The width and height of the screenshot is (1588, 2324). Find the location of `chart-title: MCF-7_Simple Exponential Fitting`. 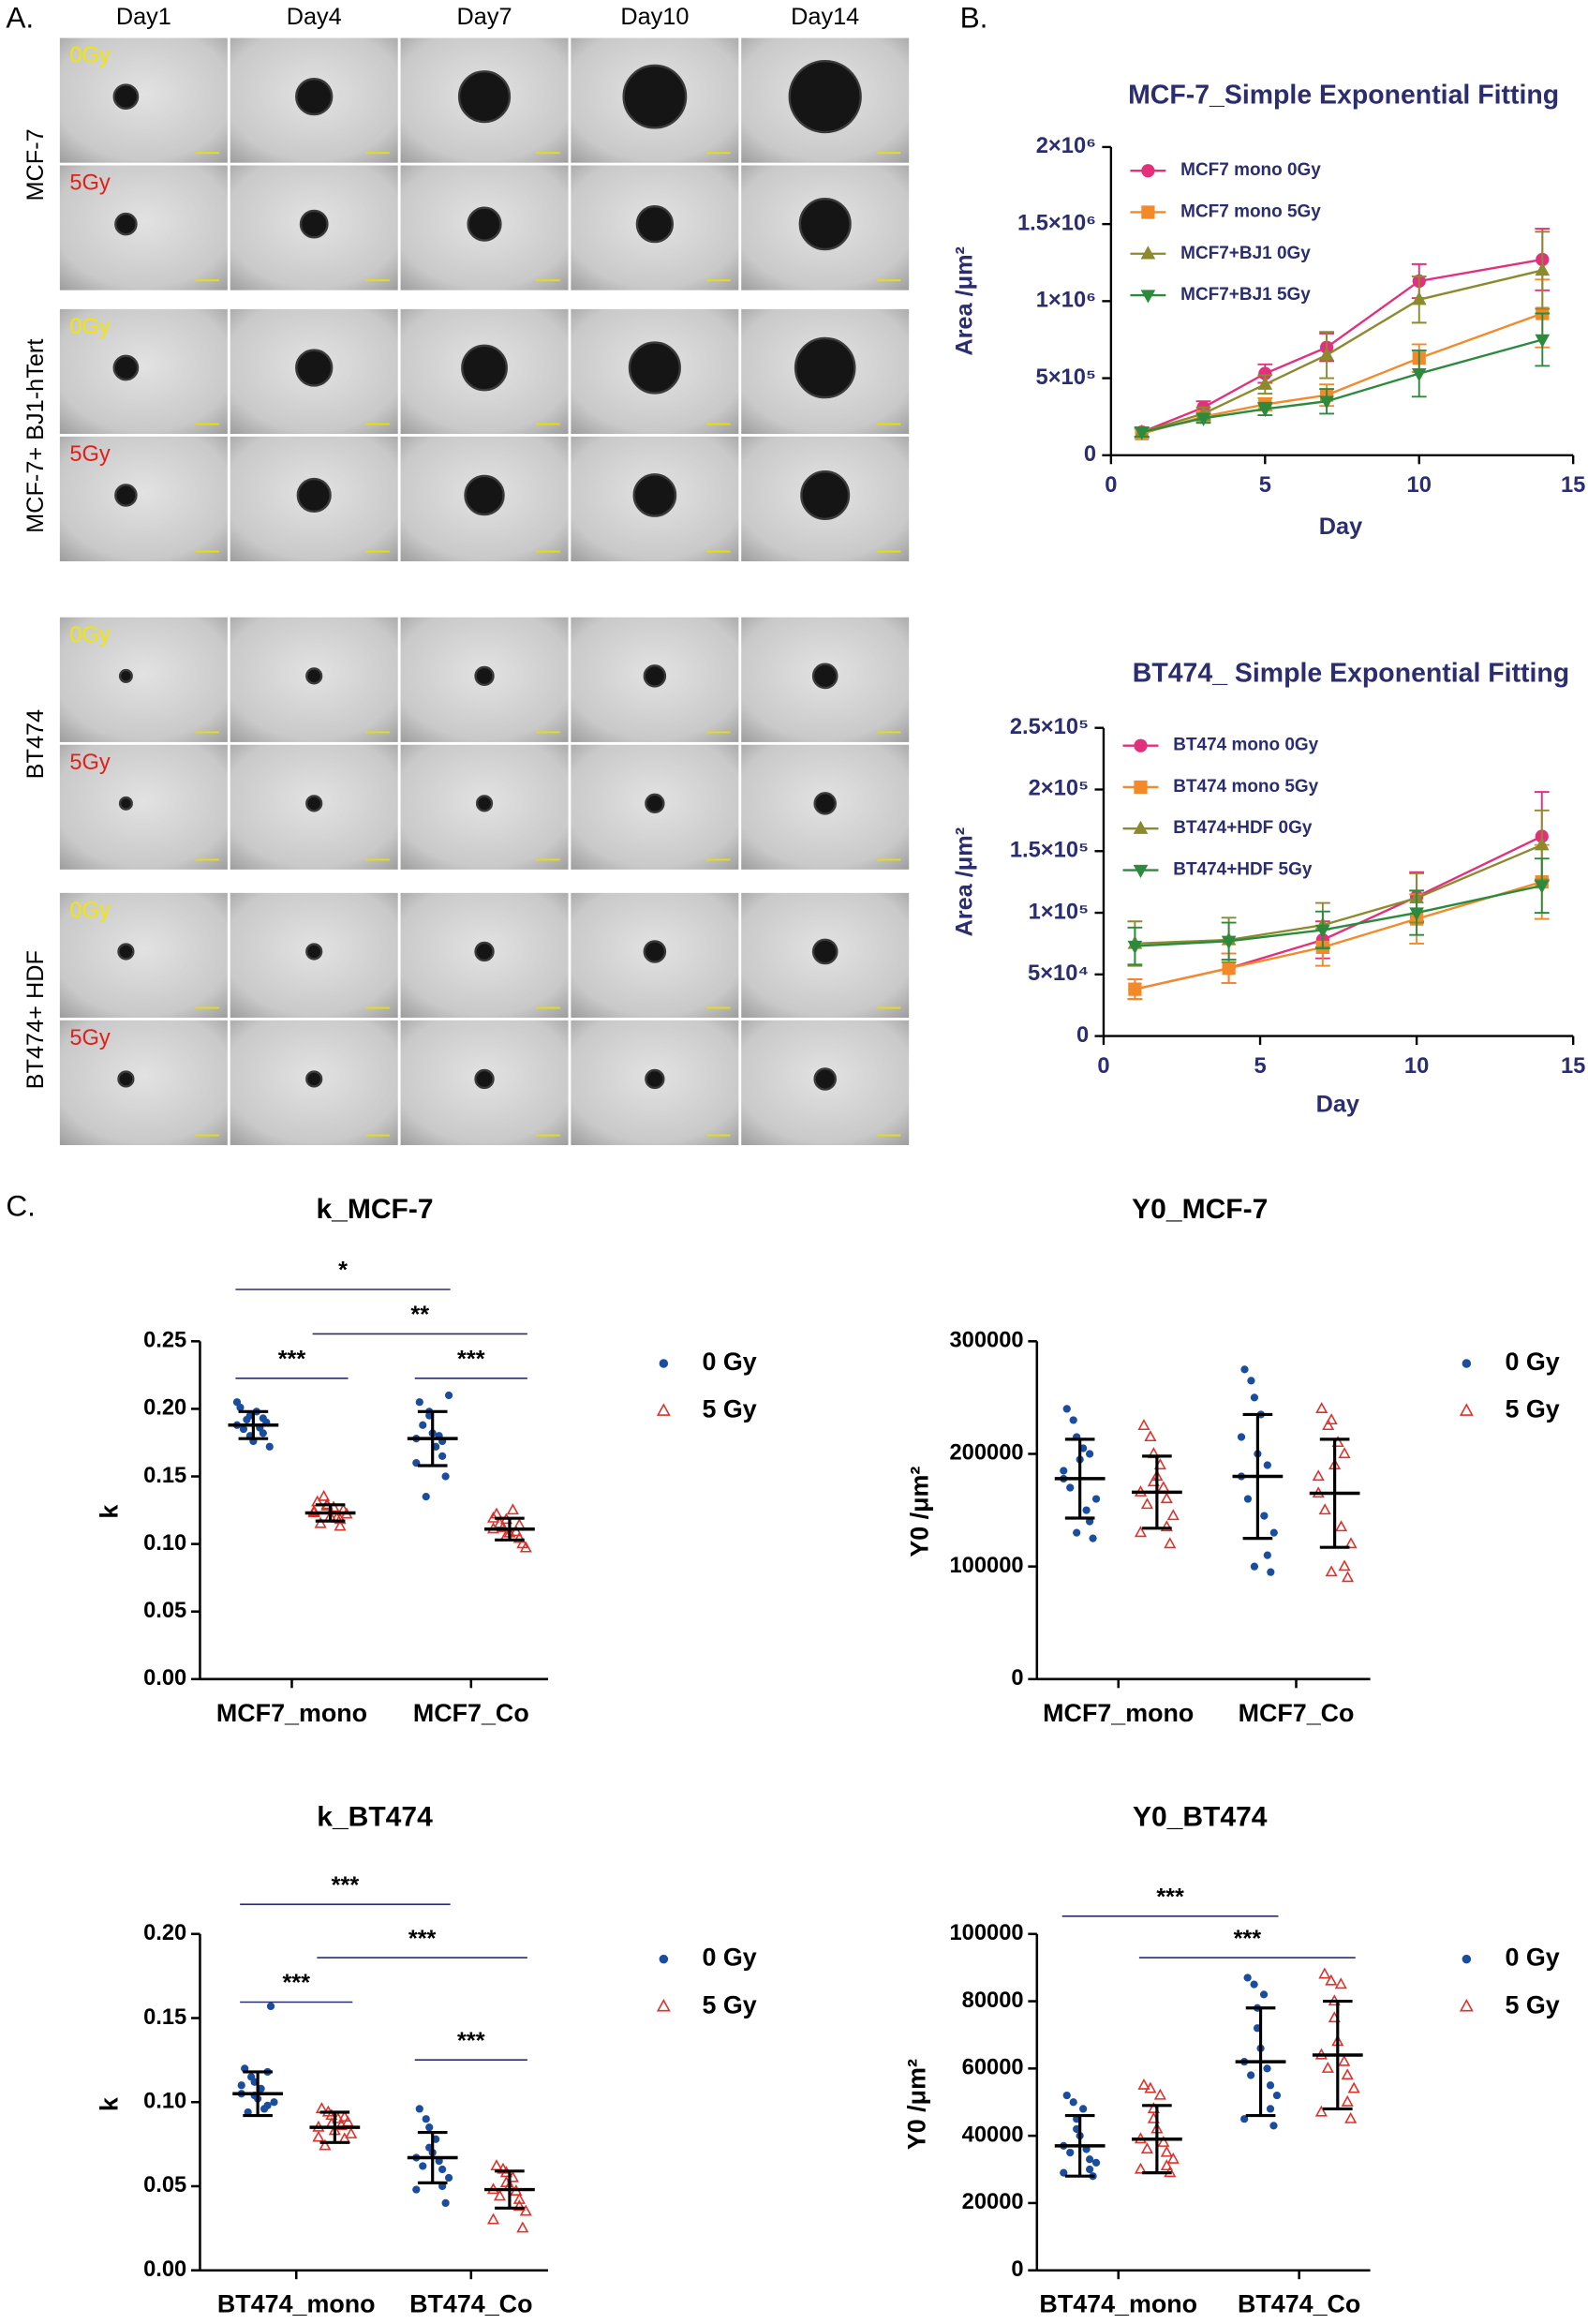

chart-title: MCF-7_Simple Exponential Fitting is located at coordinates (1343, 96).